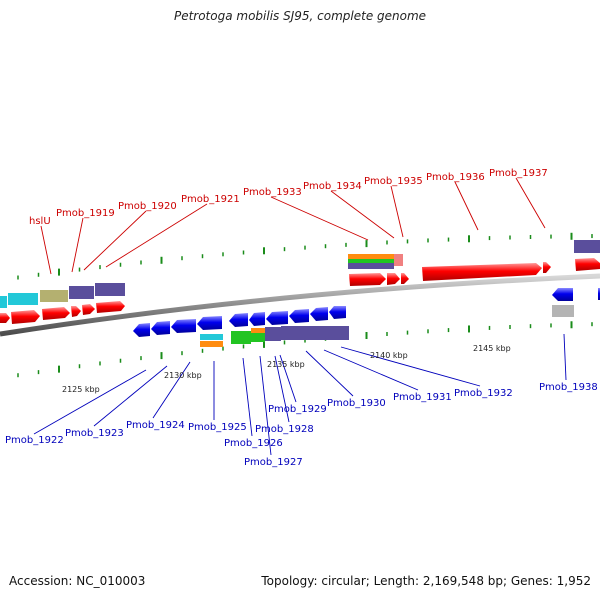 This screenshot has height=600, width=600. I want to click on gene-label: Pmob_1933, so click(272, 192).